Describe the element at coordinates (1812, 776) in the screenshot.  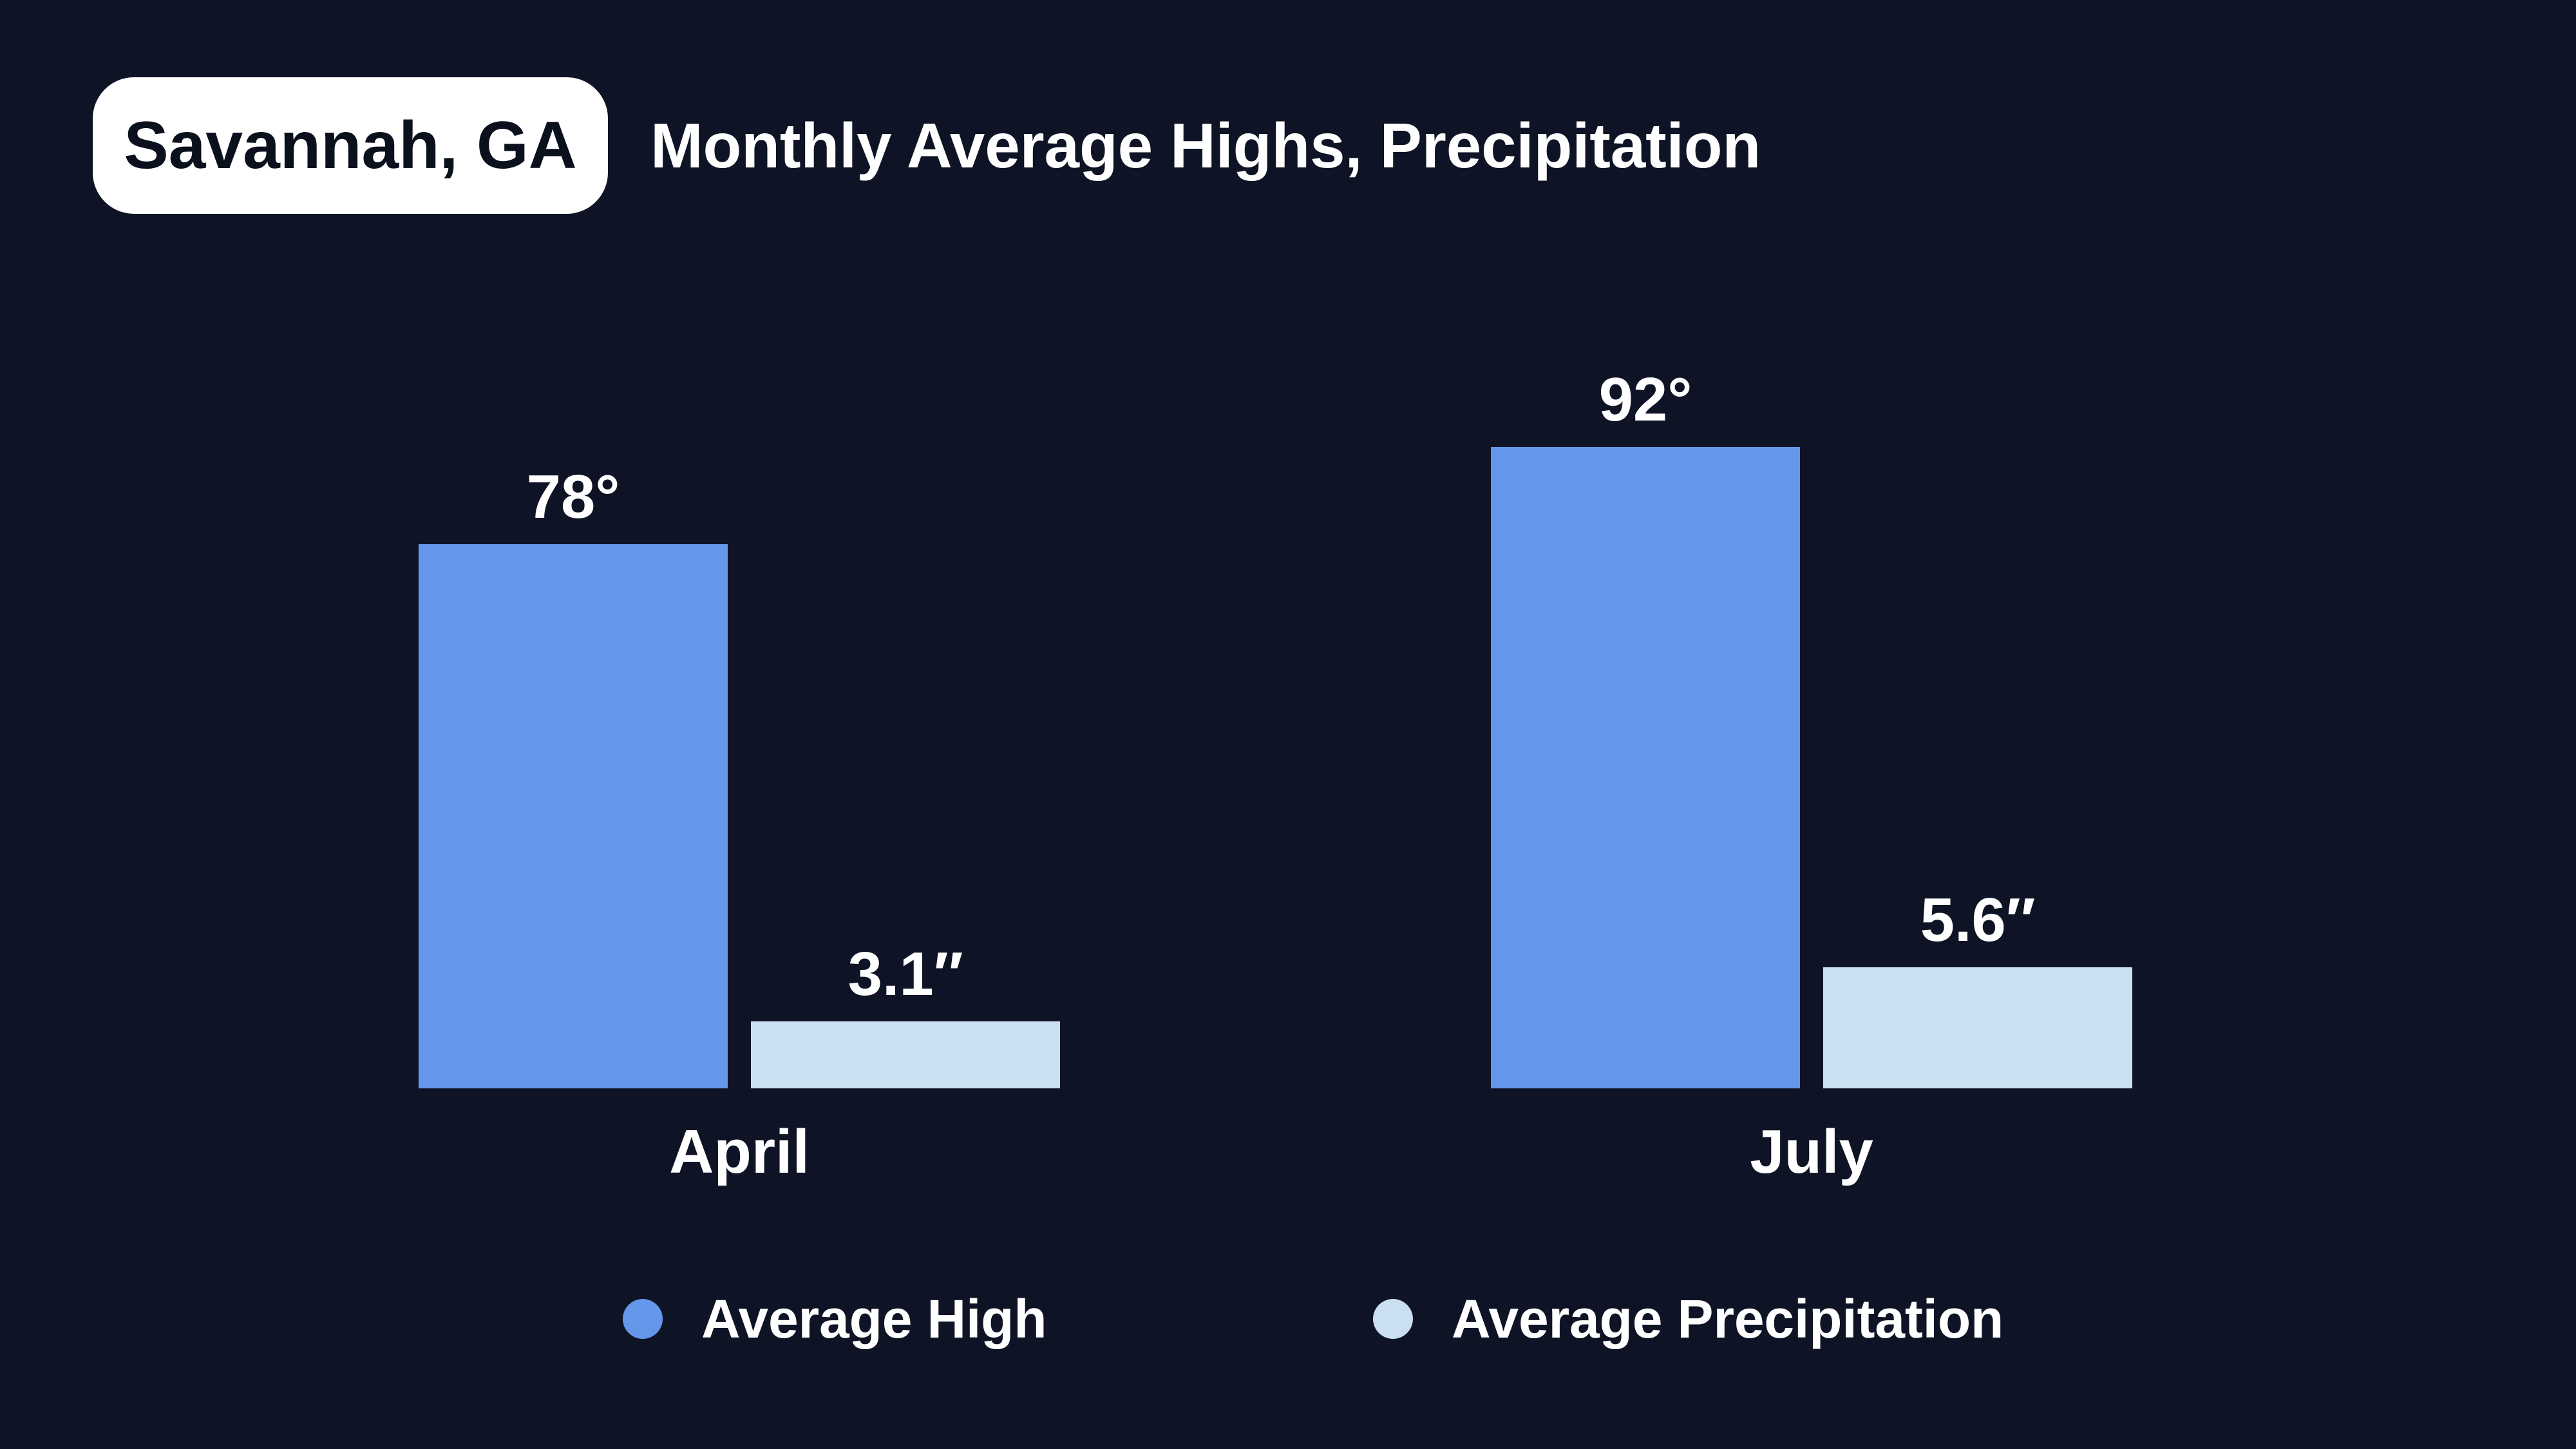
I see `bar-group-july: 92° 5.6″ July` at that location.